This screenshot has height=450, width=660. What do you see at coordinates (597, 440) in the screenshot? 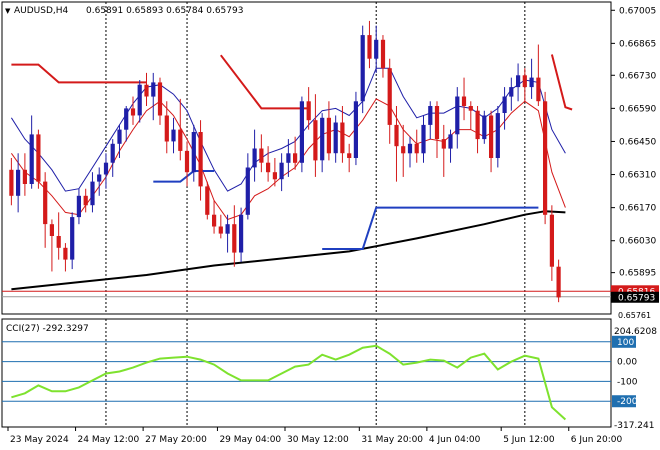
I see `time-tick-label: 6 Jun 20:00` at bounding box center [597, 440].